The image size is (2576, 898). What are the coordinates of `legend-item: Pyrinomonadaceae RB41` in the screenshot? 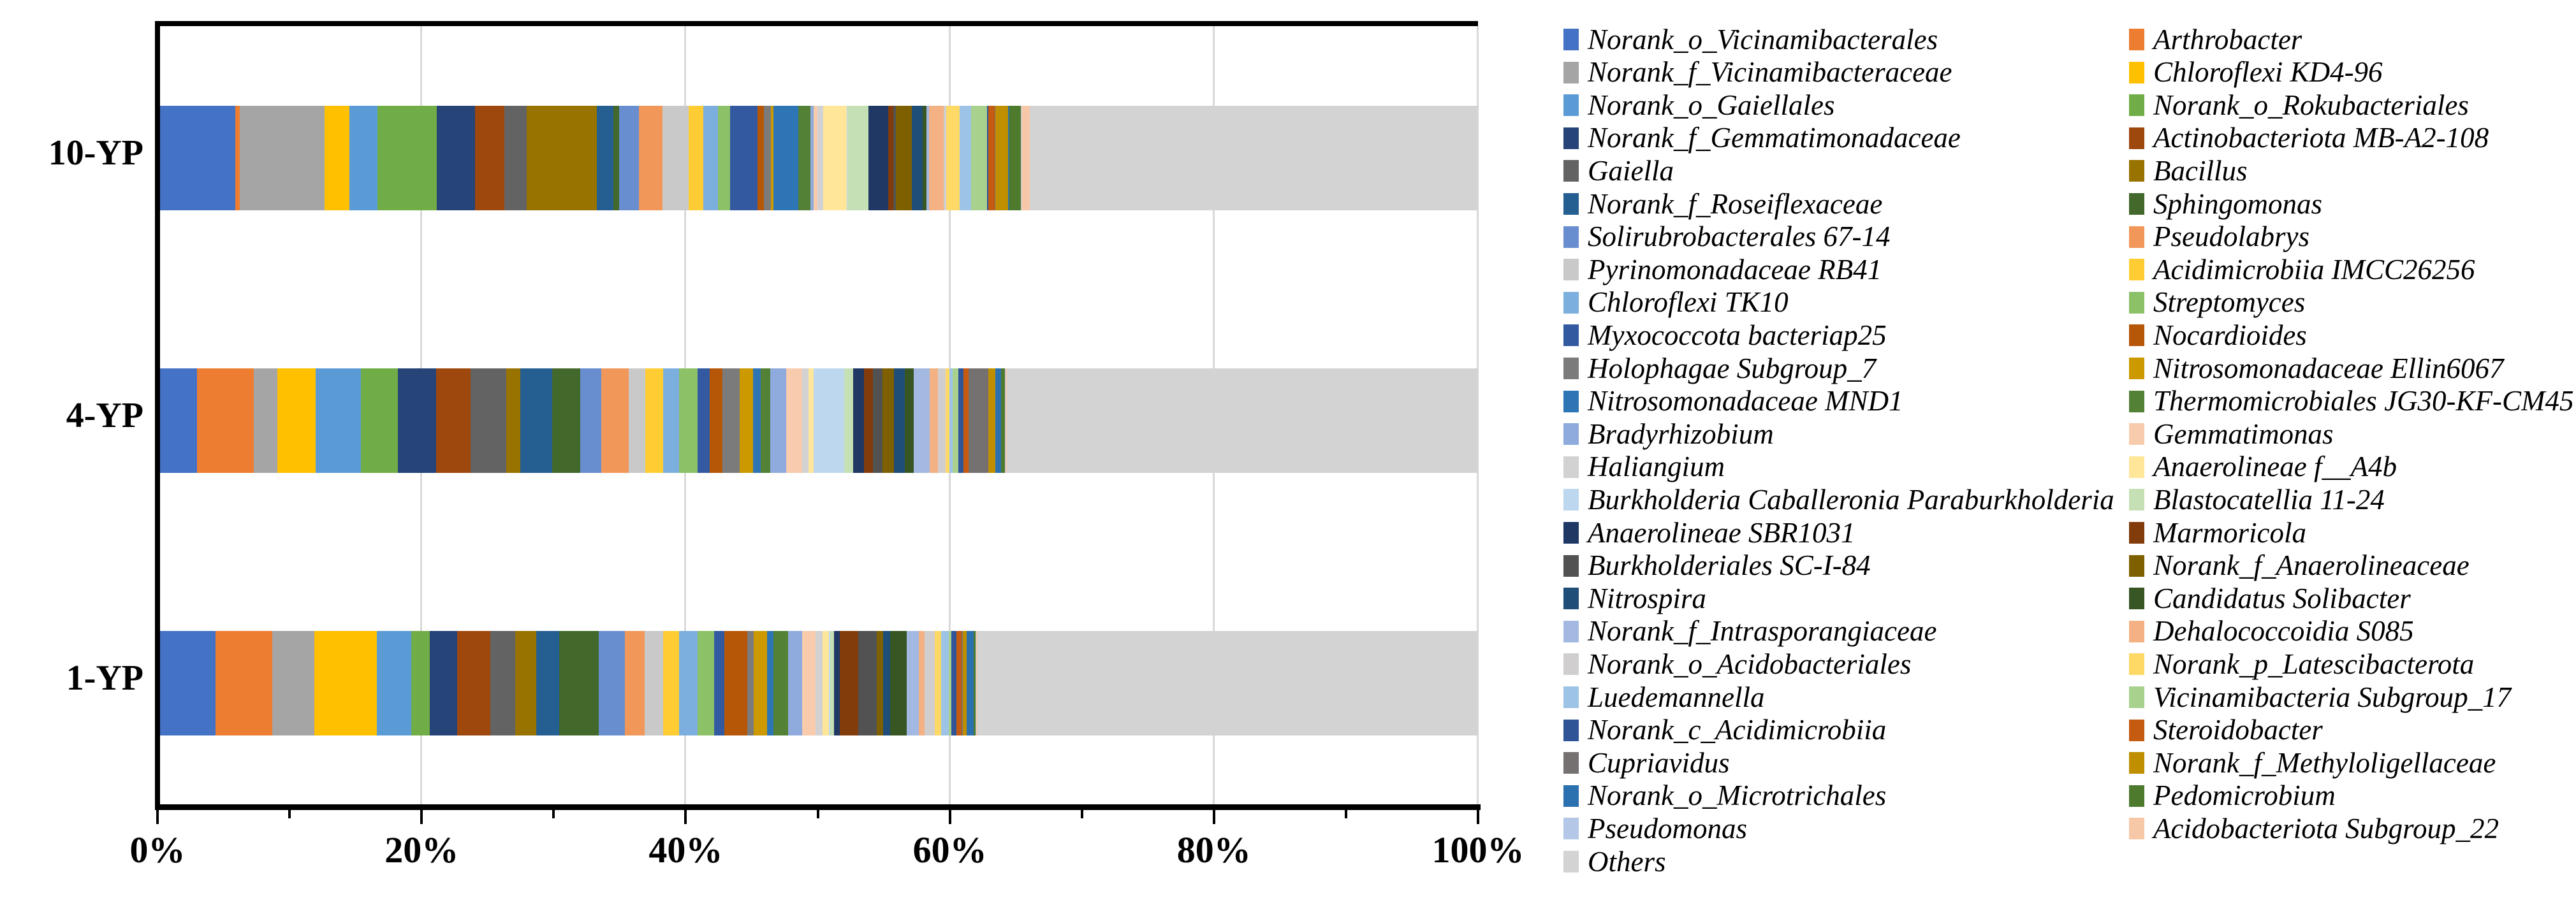 It's located at (1723, 269).